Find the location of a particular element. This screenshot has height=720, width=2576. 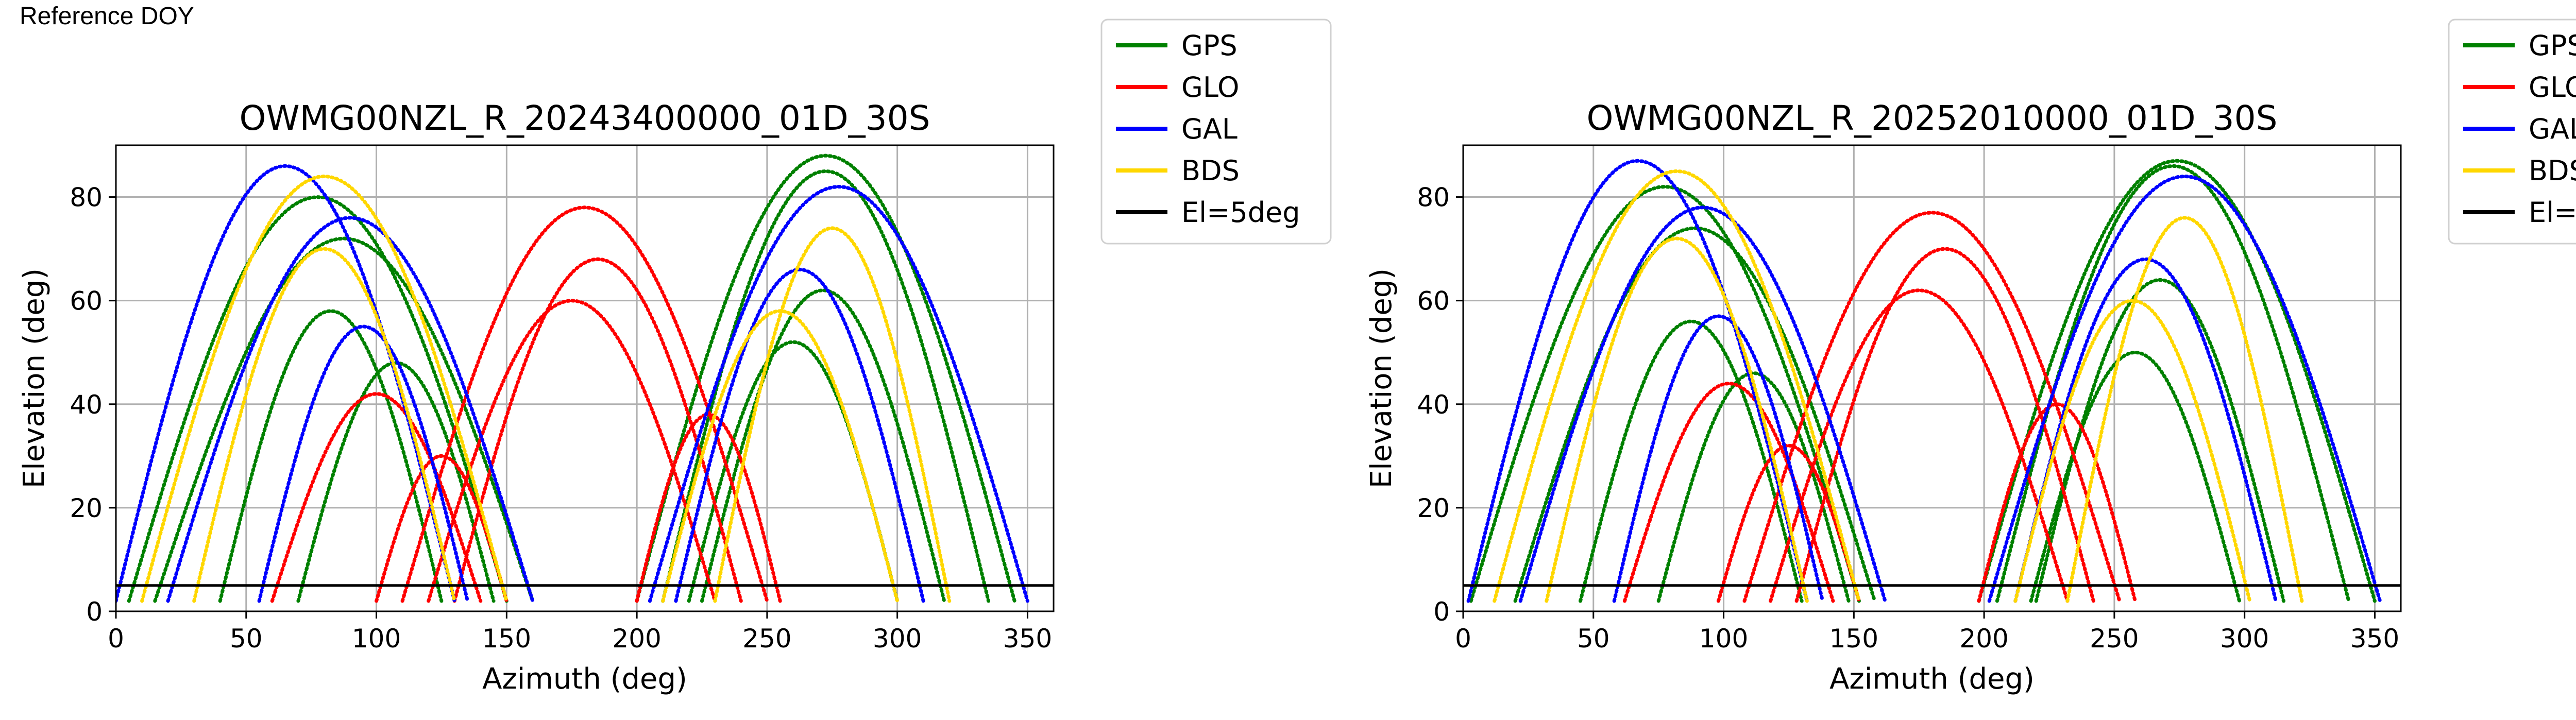

plot-title: OWMG00NZL_R_20243400000_01D_30S is located at coordinates (584, 118).